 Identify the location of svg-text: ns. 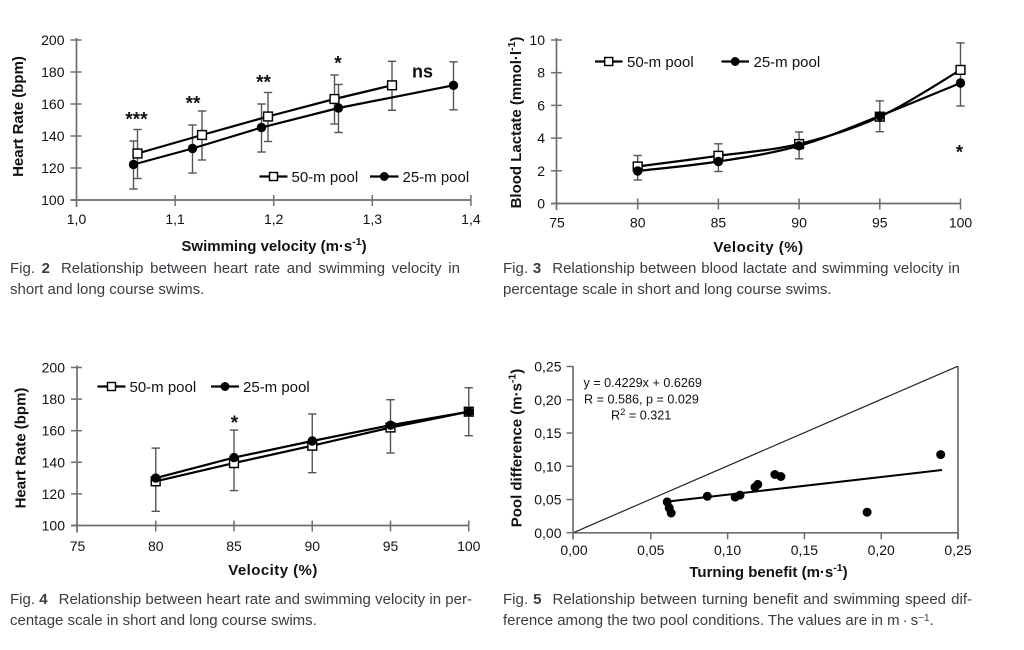
(422, 72).